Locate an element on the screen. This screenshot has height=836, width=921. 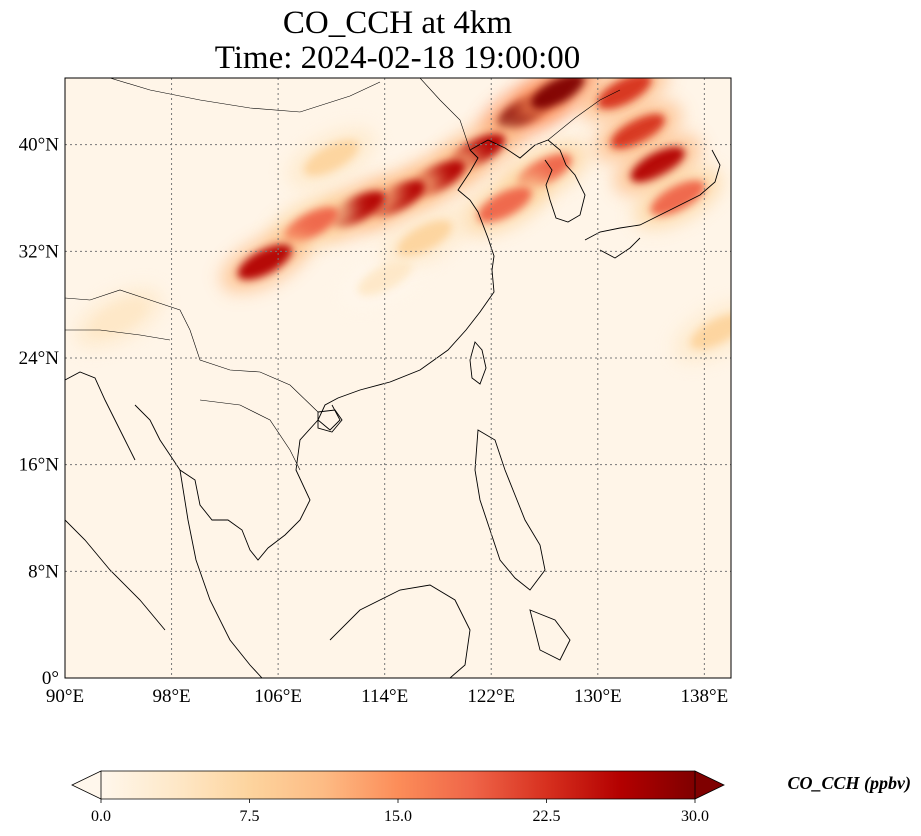
colorbar: 0.0 7.5 15.0 22.5 30.0 CO_CCH (ppbv) is located at coordinates (491, 797).